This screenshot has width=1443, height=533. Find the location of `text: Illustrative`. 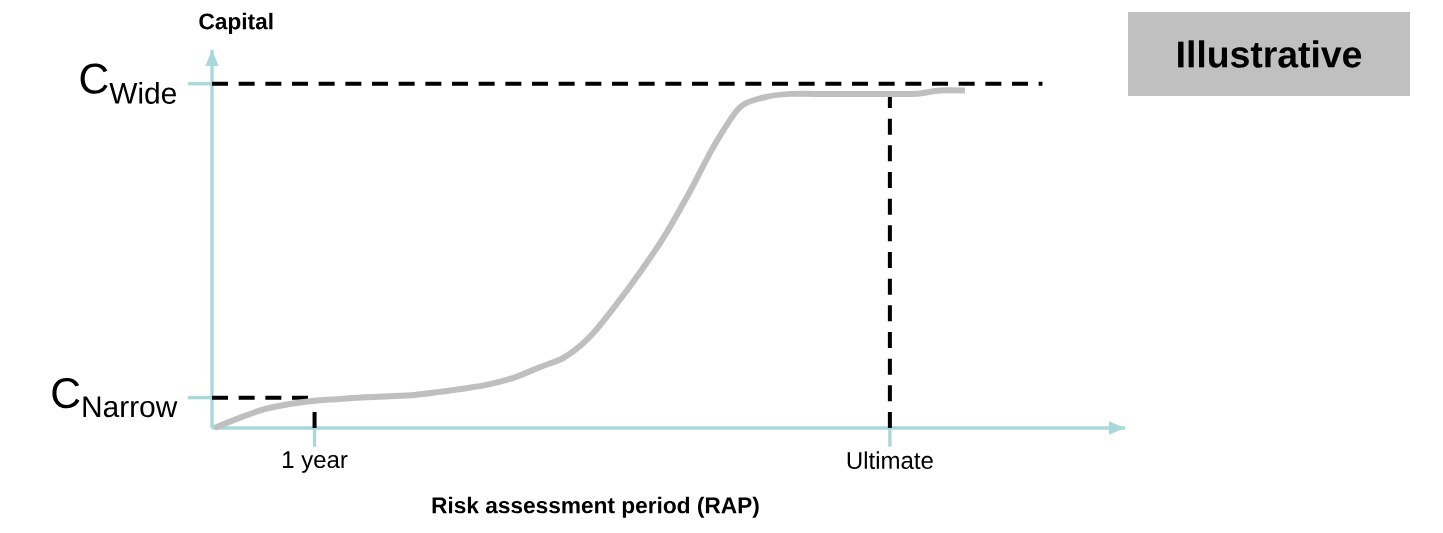

text: Illustrative is located at coordinates (1270, 54).